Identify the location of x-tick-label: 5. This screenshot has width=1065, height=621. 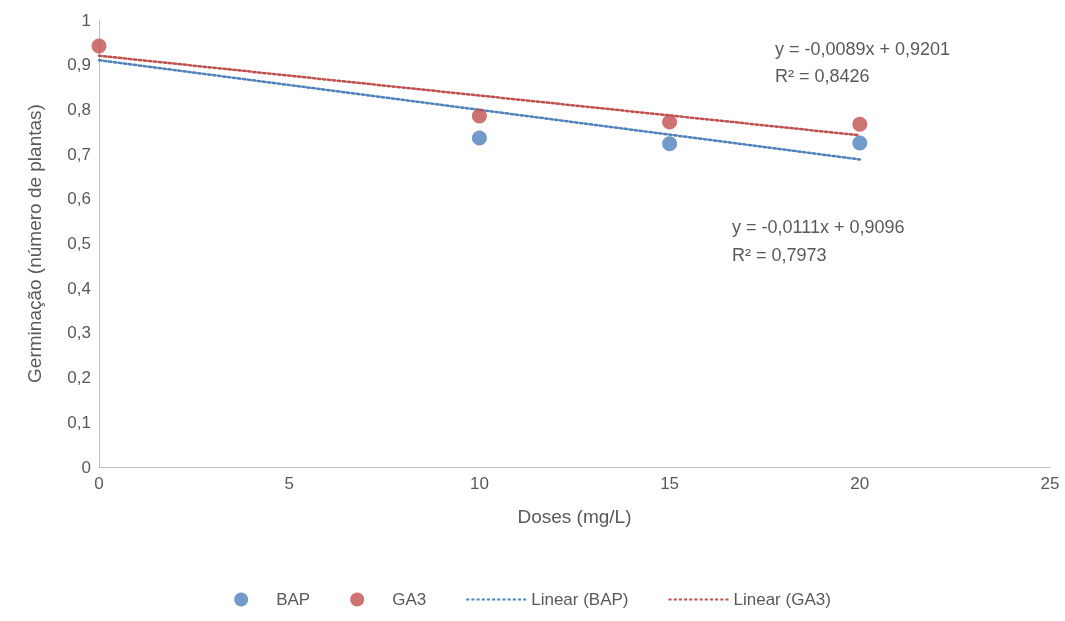
(289, 483).